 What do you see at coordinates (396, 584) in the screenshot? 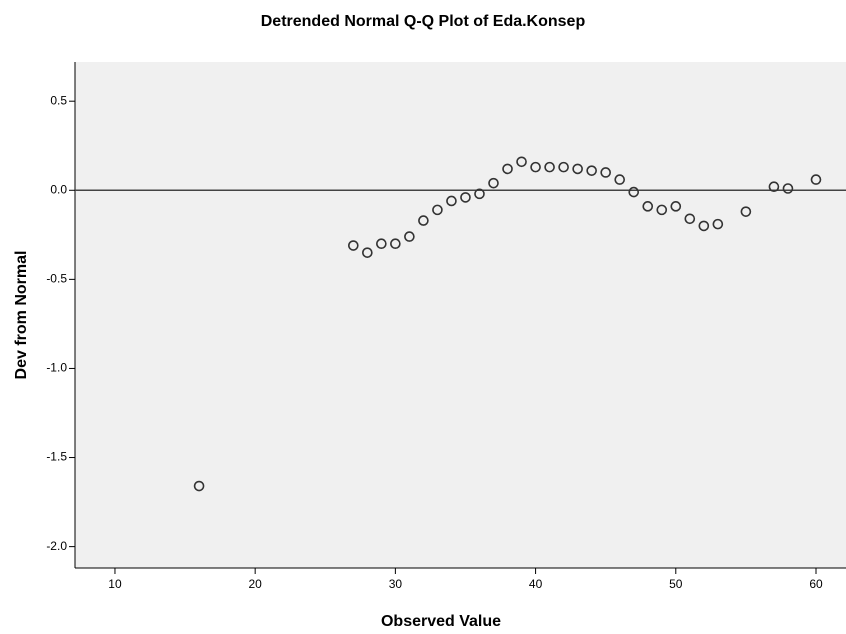
I see `x-tick-label: 30` at bounding box center [396, 584].